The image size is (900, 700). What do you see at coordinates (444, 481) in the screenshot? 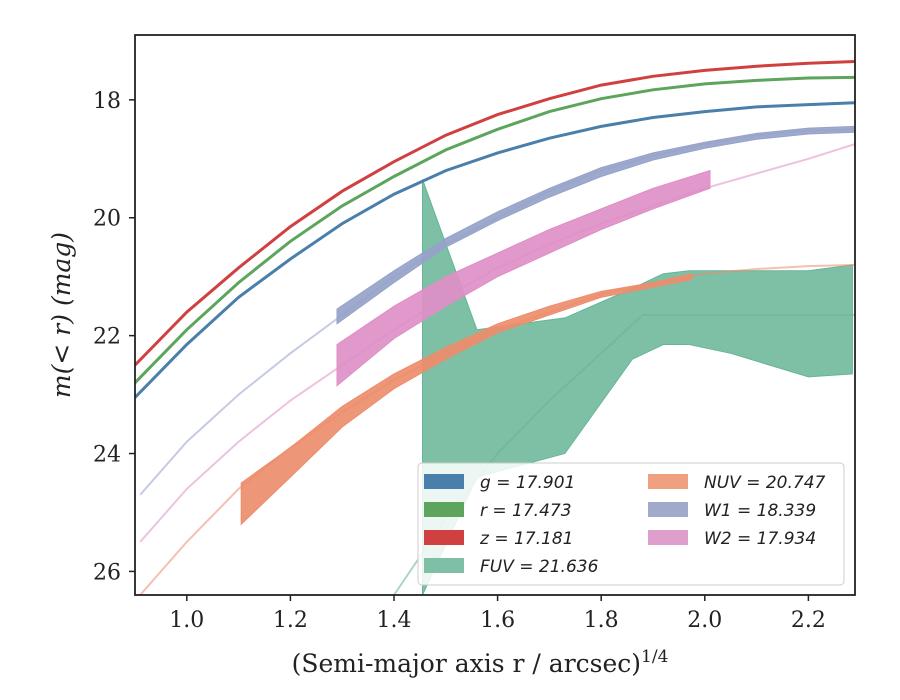
I see `legend-swatch-g` at bounding box center [444, 481].